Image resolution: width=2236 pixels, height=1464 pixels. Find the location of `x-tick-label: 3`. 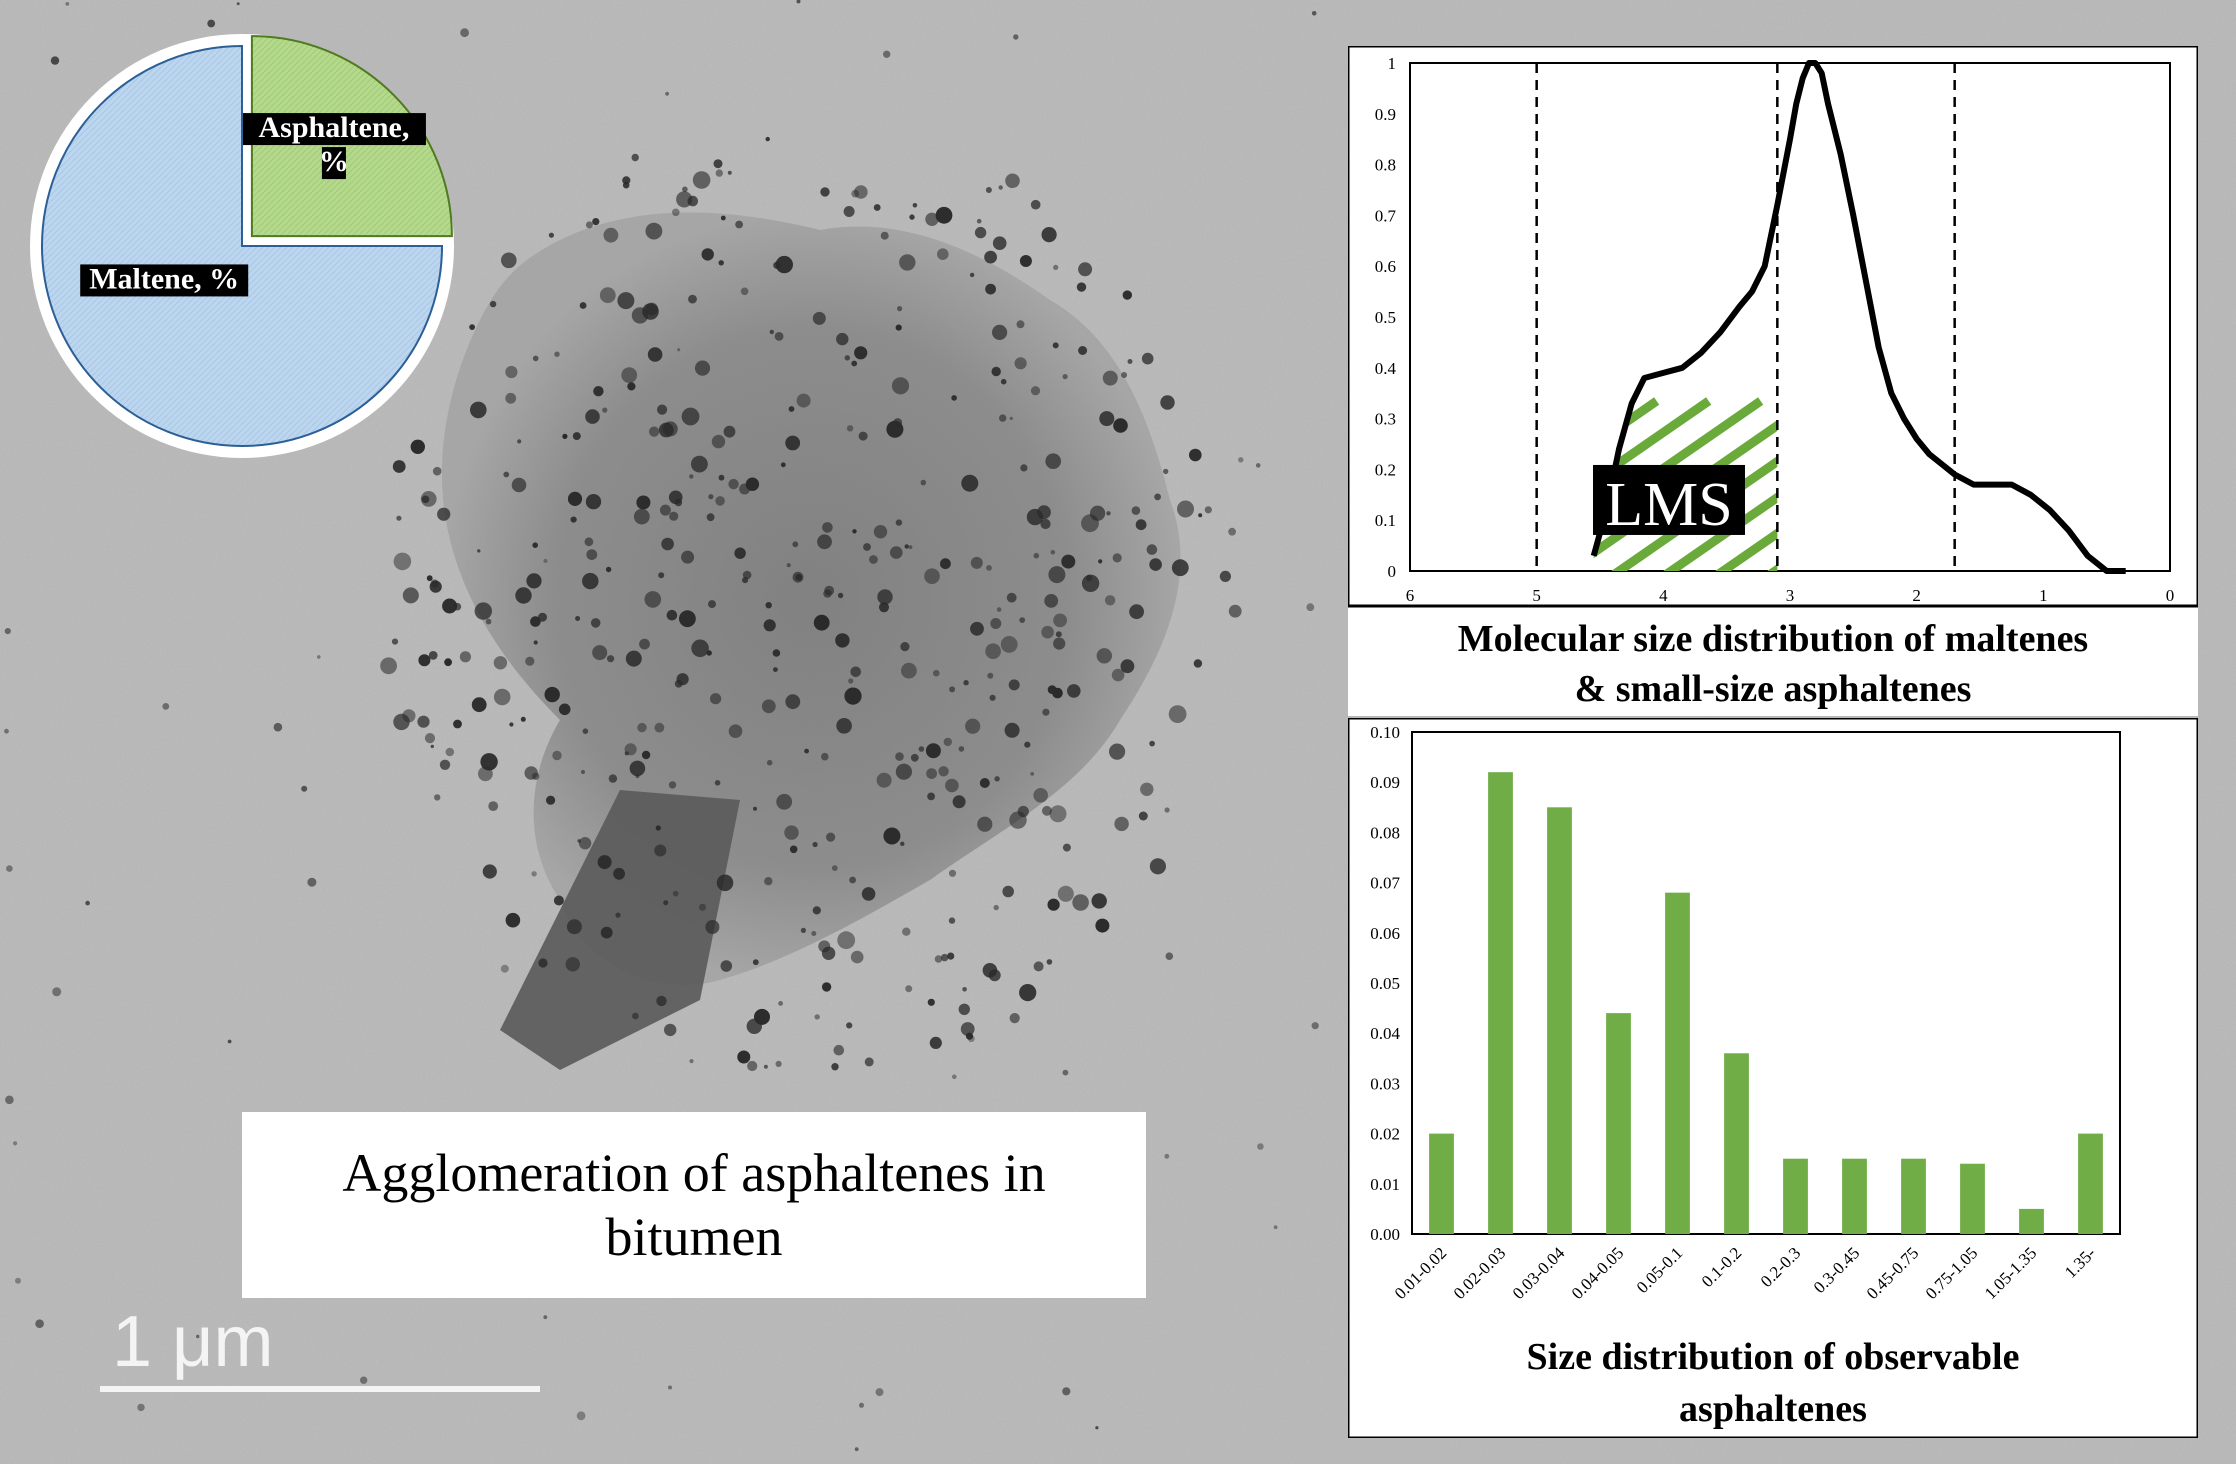

x-tick-label: 3 is located at coordinates (1790, 595).